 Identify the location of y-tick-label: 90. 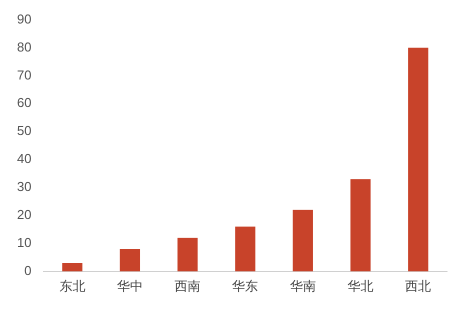
(24, 18).